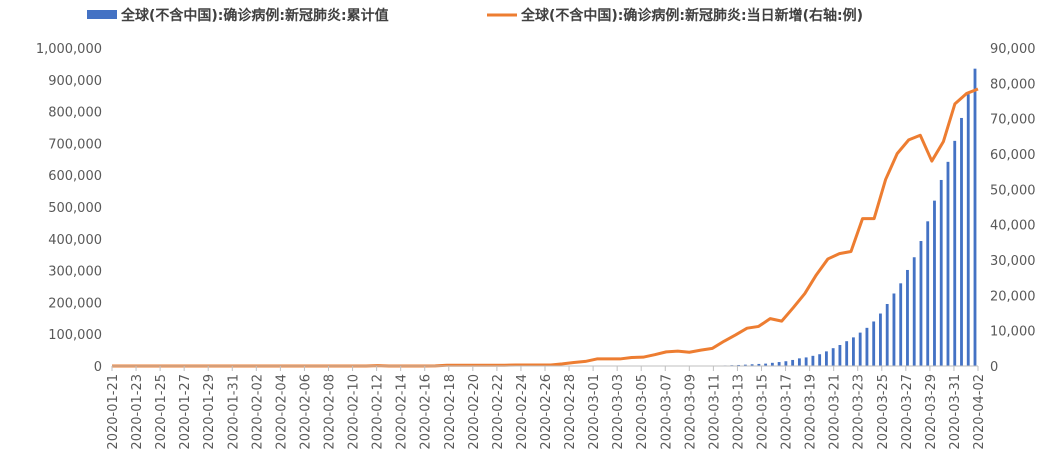  What do you see at coordinates (763, 412) in the screenshot?
I see `x-tick-label: 2020-03-15` at bounding box center [763, 412].